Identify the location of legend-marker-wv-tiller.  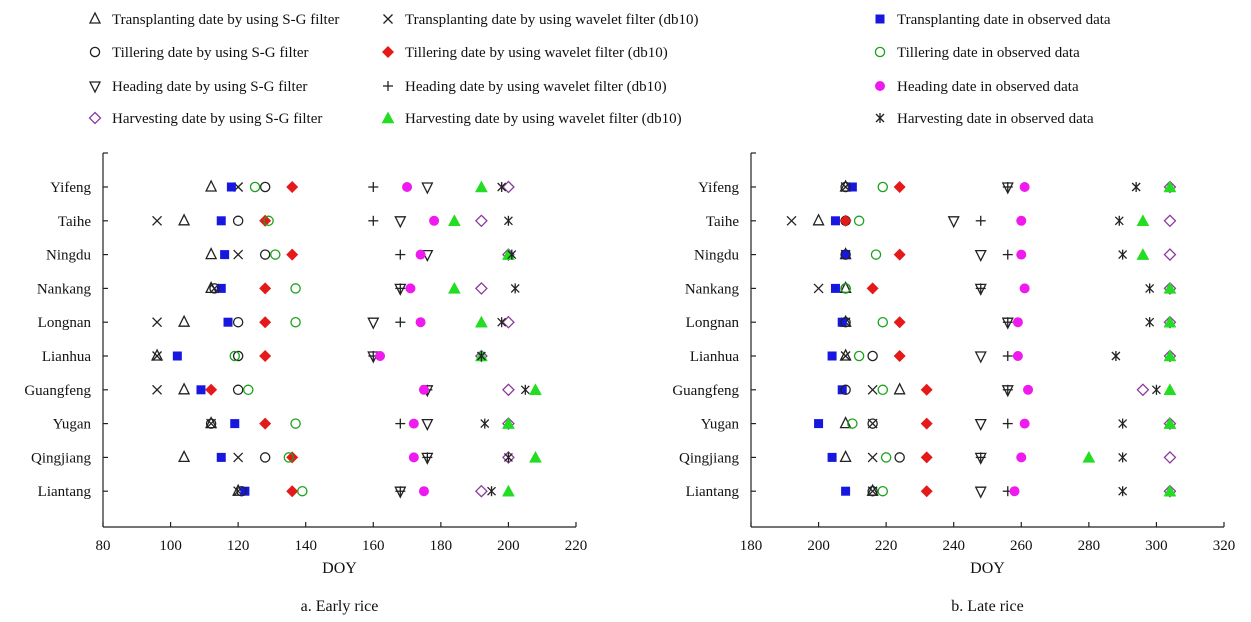
(388, 52).